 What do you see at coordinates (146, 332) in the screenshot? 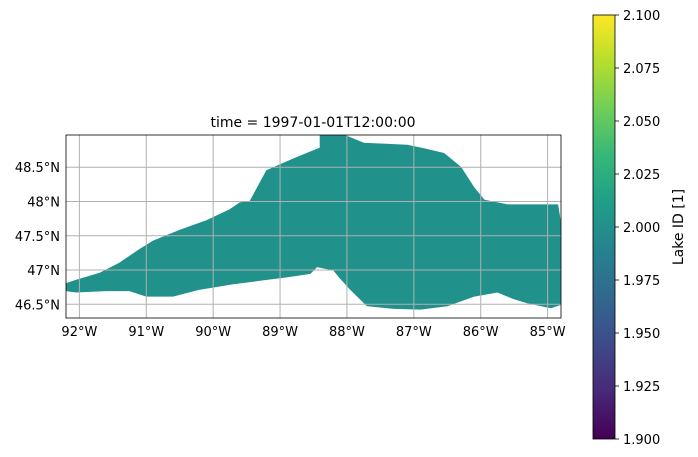
I see `x-tick-label: 91°W` at bounding box center [146, 332].